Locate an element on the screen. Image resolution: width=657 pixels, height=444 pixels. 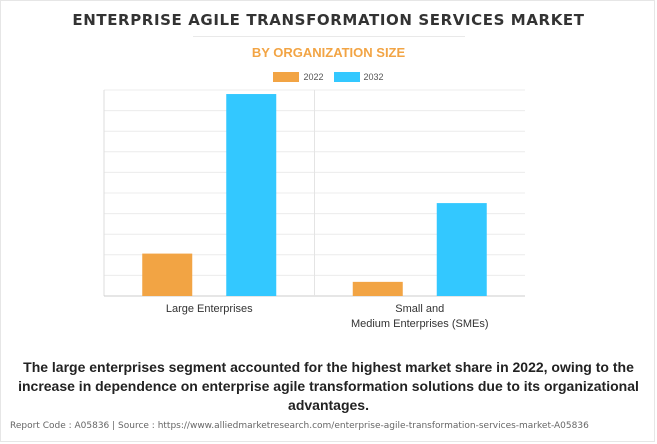
bar-2022-smes is located at coordinates (377, 288).